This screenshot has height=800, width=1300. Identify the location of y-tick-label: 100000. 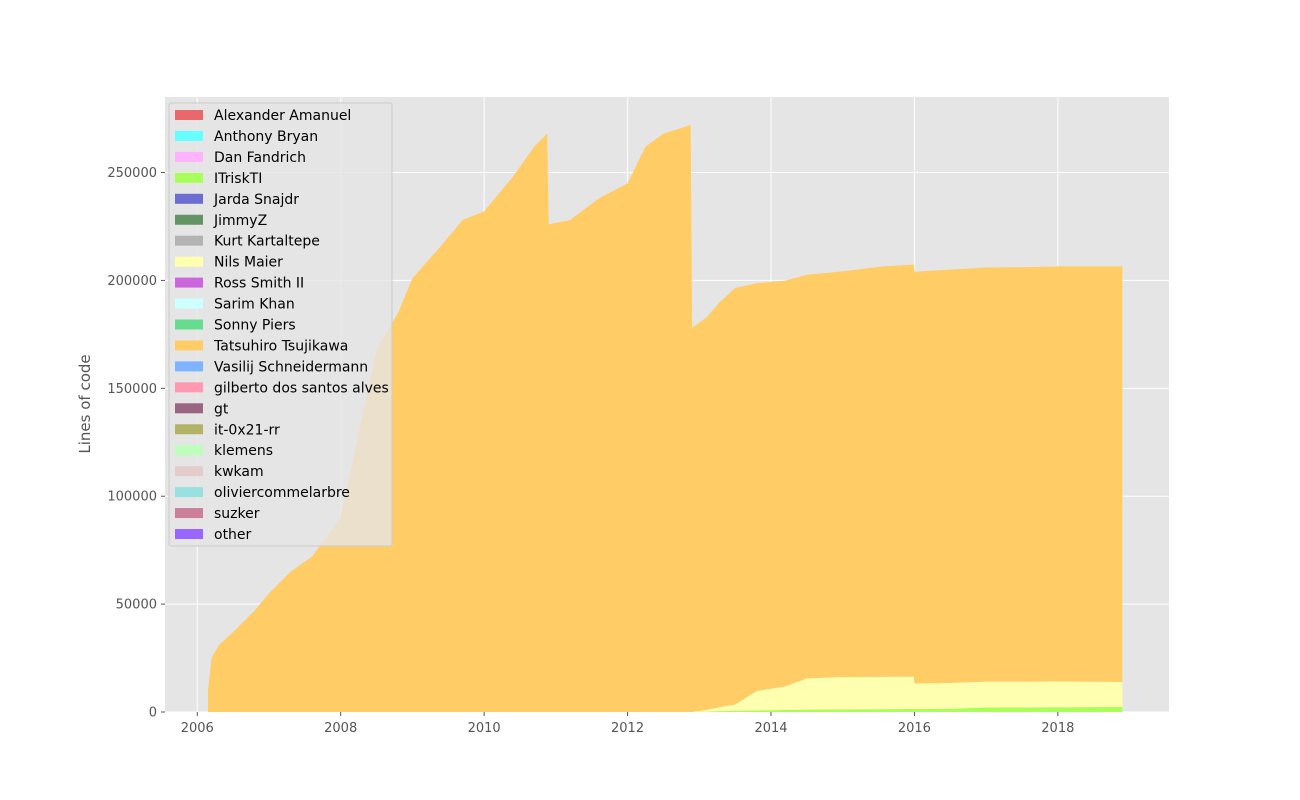
(132, 497).